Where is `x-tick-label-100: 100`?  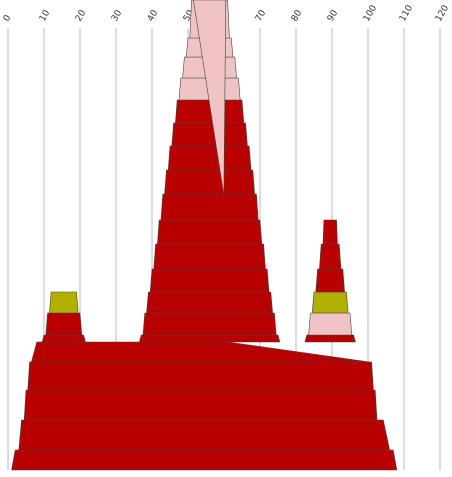 x-tick-label-100: 100 is located at coordinates (370, 13).